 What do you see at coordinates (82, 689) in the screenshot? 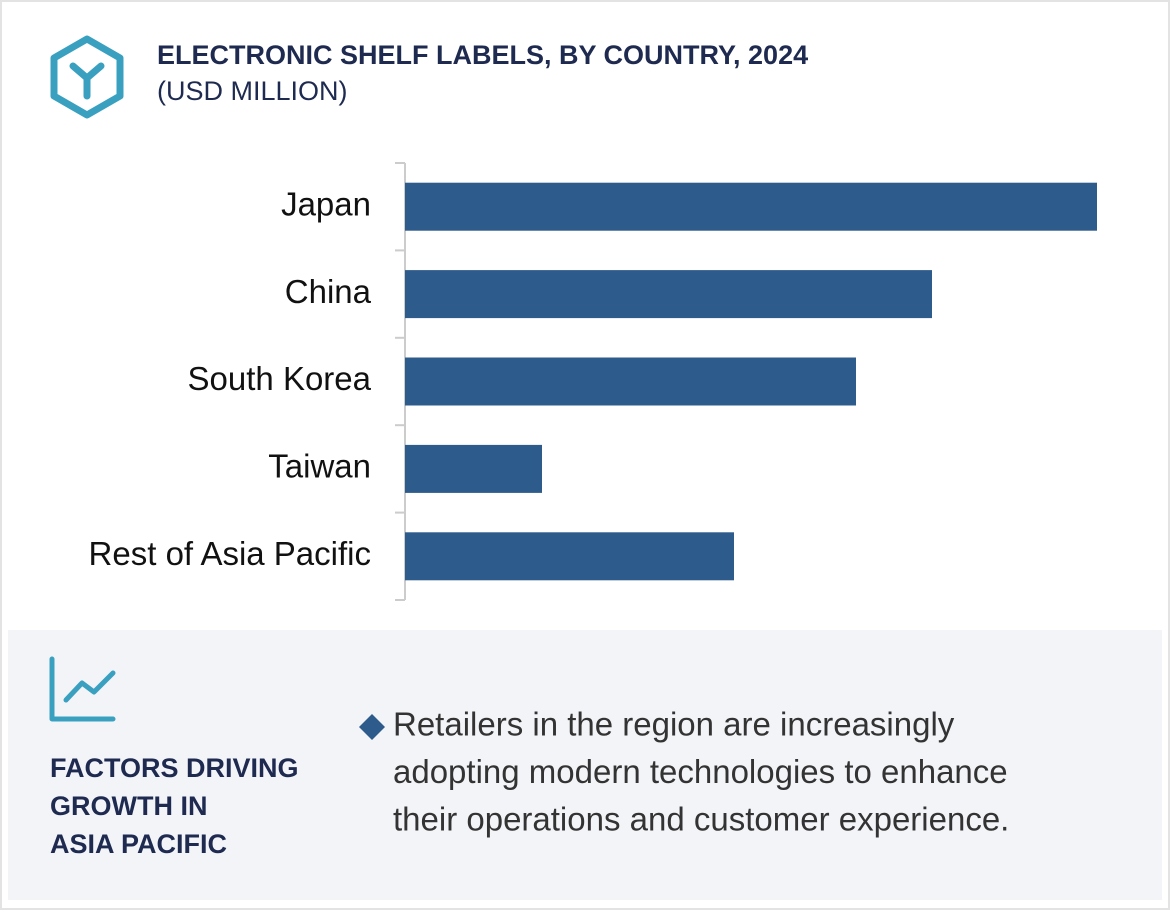
I see `trend-icon` at bounding box center [82, 689].